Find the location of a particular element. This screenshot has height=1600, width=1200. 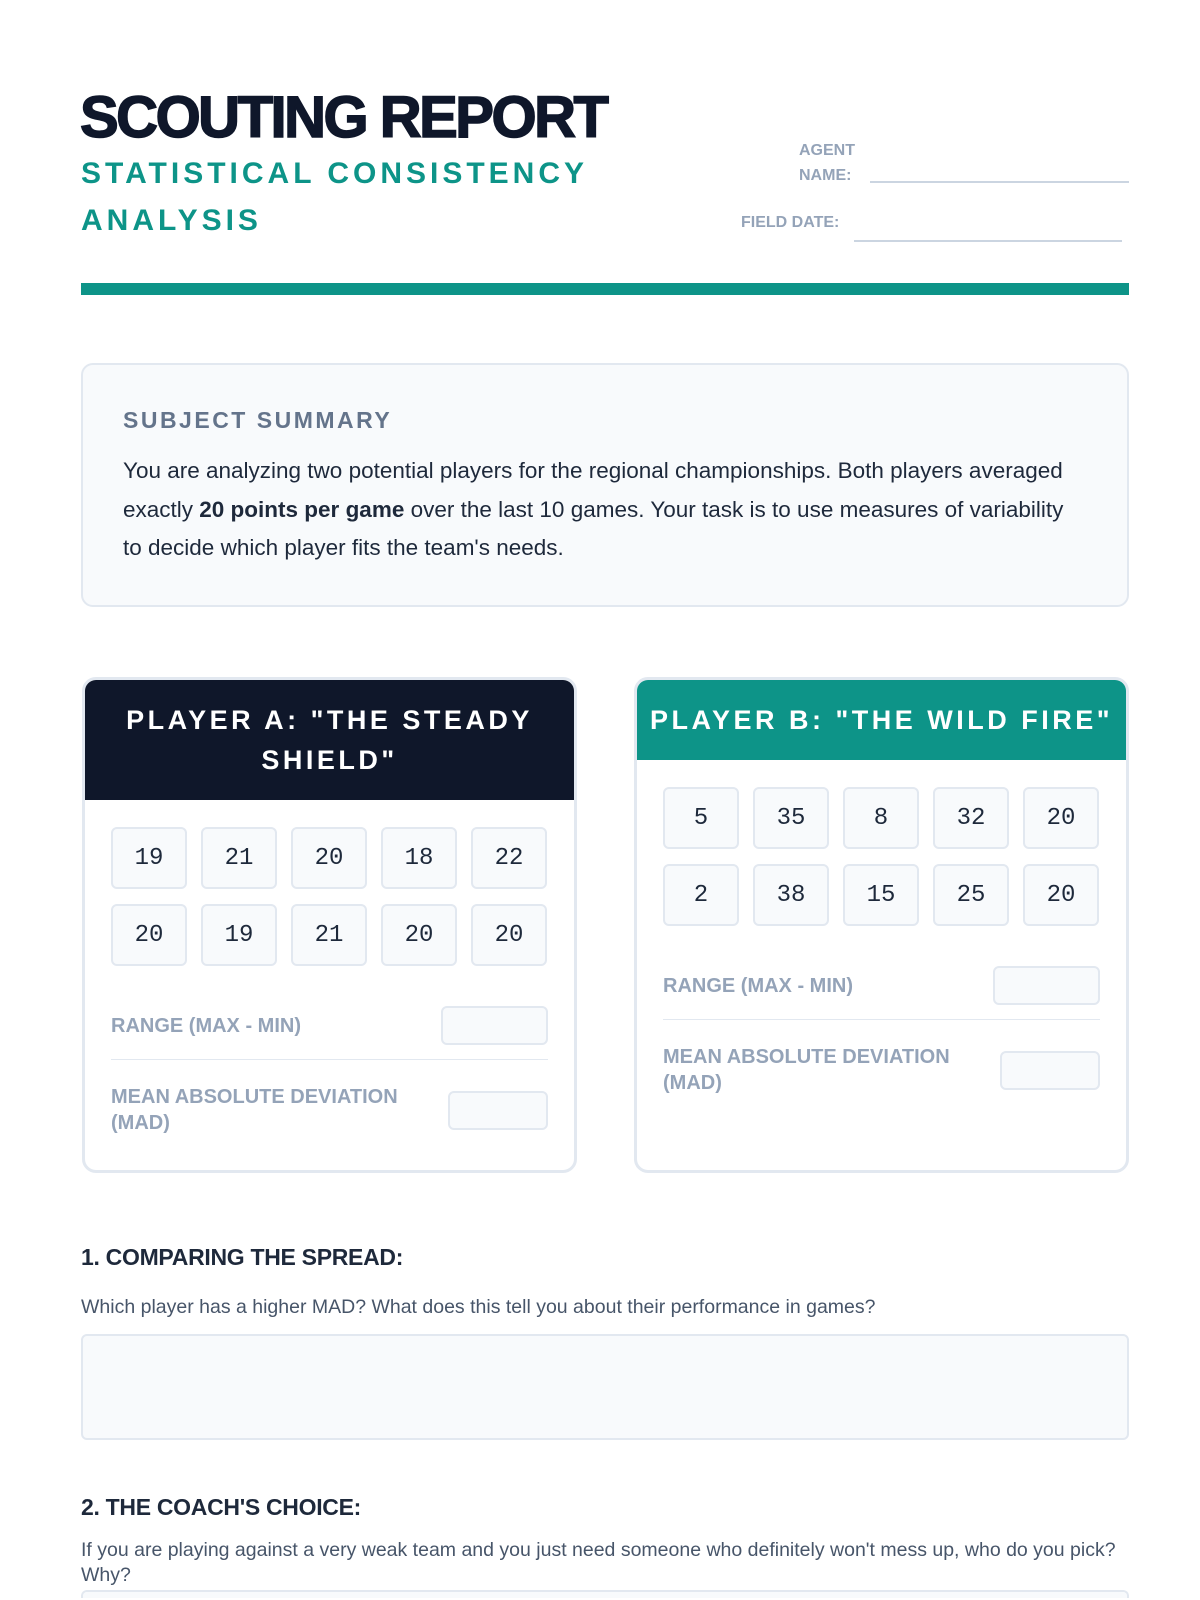

summary-emphasis: 20 points per game is located at coordinates (302, 509).